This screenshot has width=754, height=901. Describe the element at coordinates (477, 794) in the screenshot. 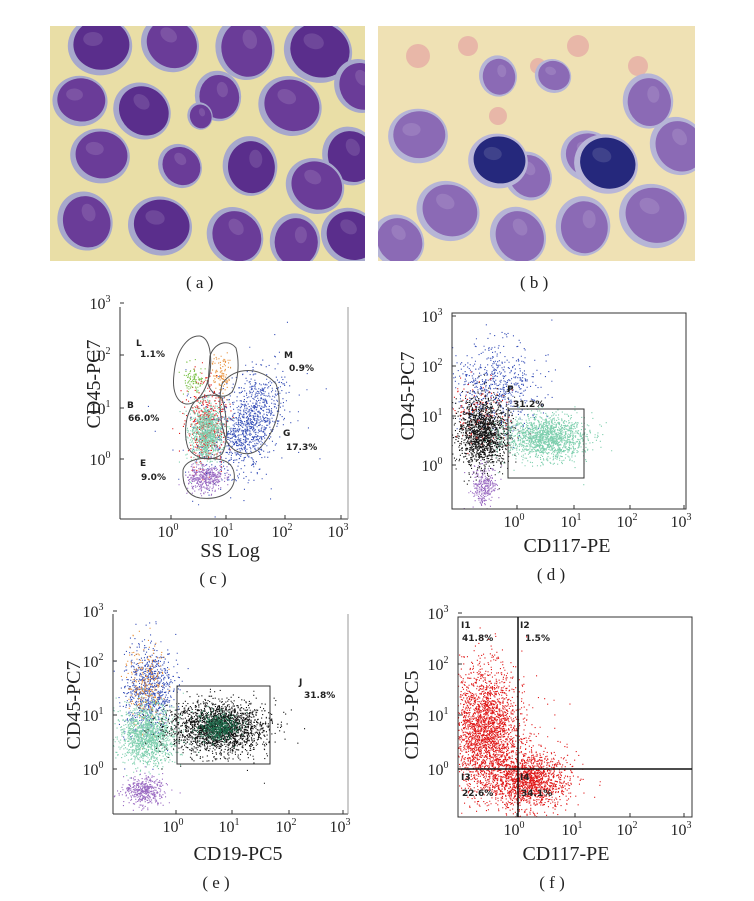

I see `quadrant-2-value: 22.6%` at that location.